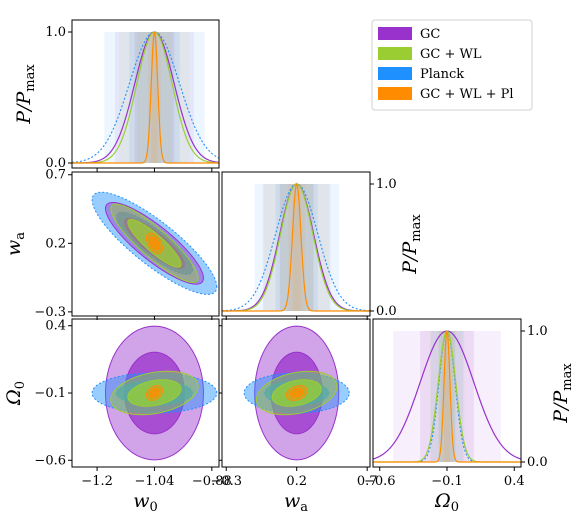 The height and width of the screenshot is (517, 579). I want to click on x-tick-label-w_0: −1.04, so click(155, 481).